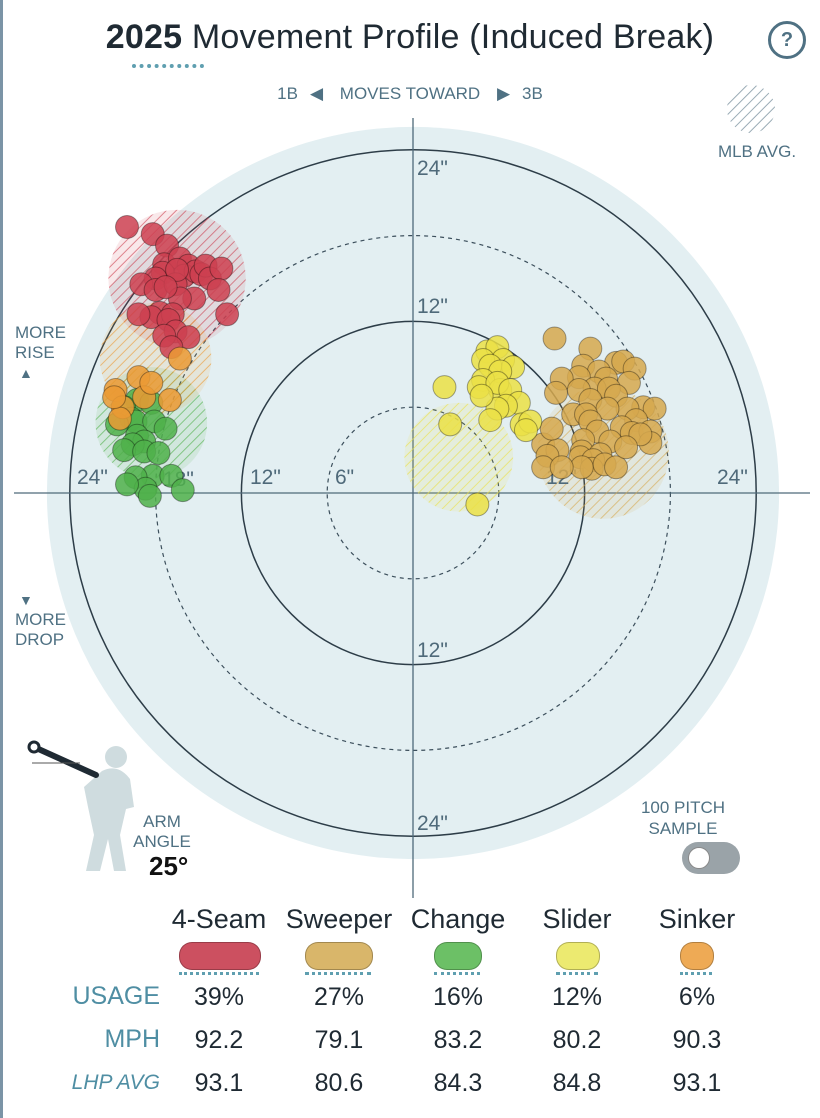  What do you see at coordinates (144, 37) in the screenshot?
I see `title-year: 2025` at bounding box center [144, 37].